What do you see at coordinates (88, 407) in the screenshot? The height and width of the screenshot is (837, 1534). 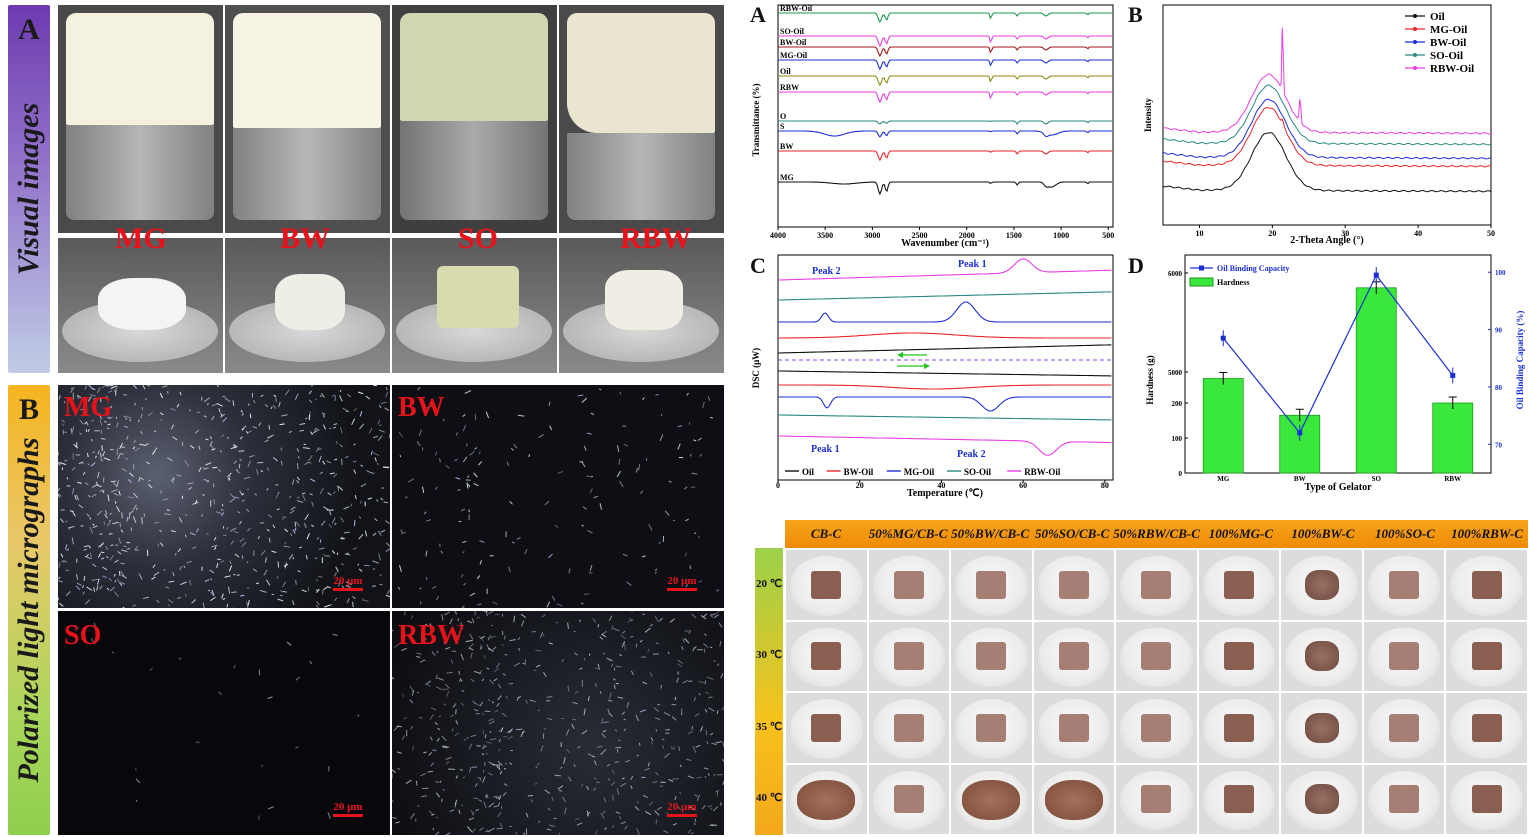 I see `micro-label-mg: MG` at bounding box center [88, 407].